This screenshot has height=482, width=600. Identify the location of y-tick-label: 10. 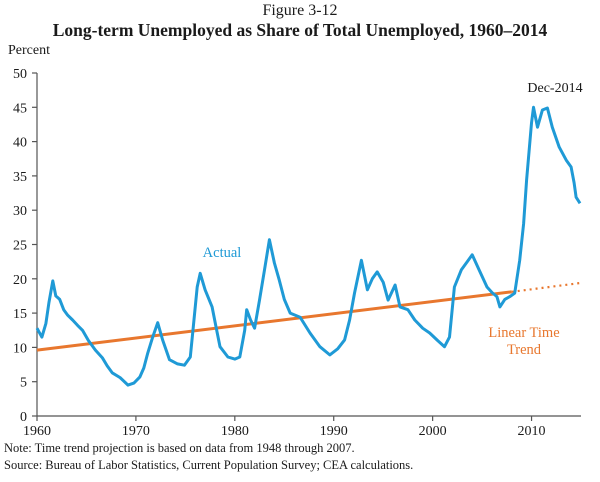
(20, 348).